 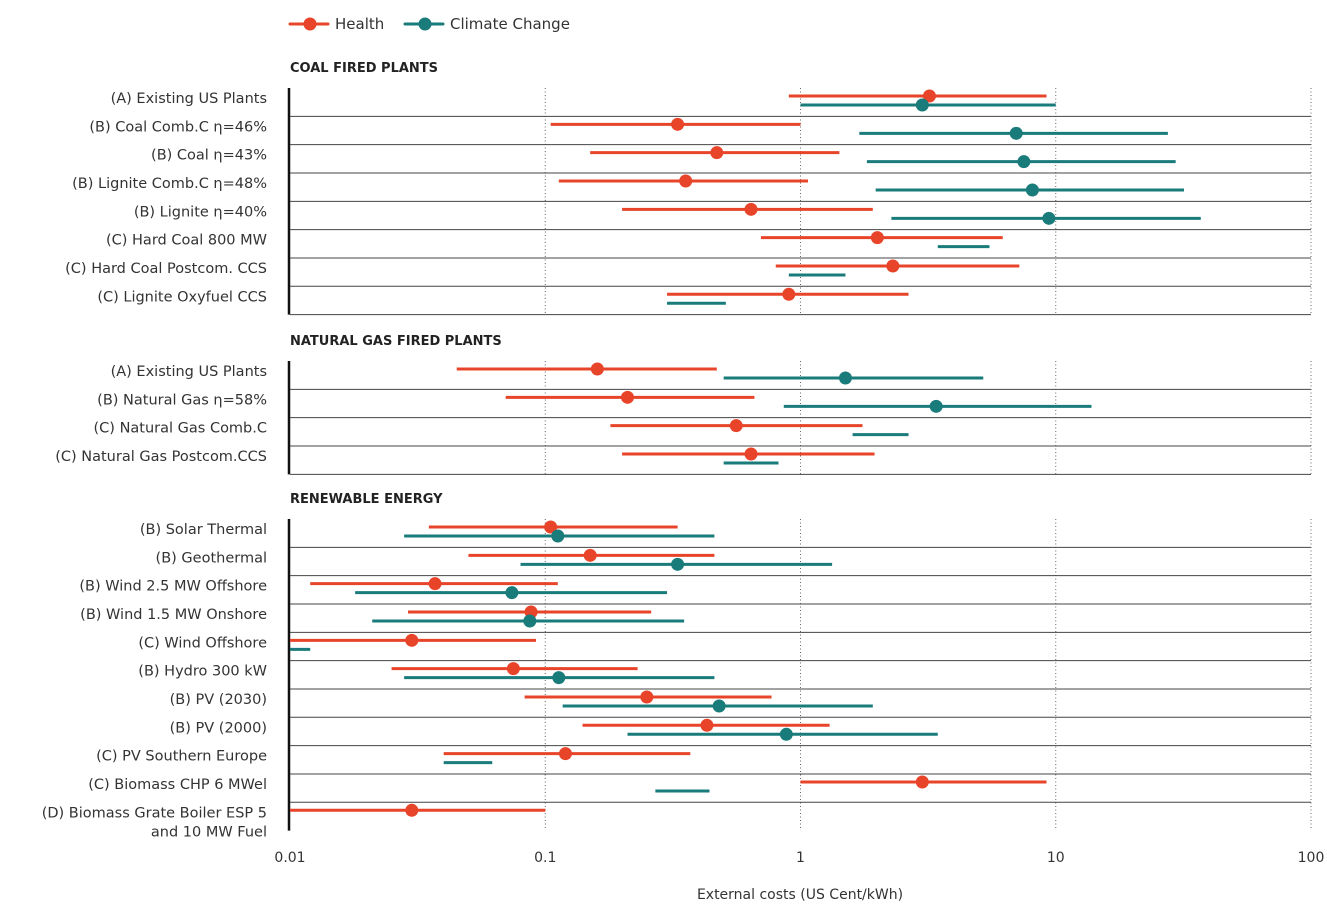 I want to click on legend-label-climate: Climate Change, so click(x=510, y=24).